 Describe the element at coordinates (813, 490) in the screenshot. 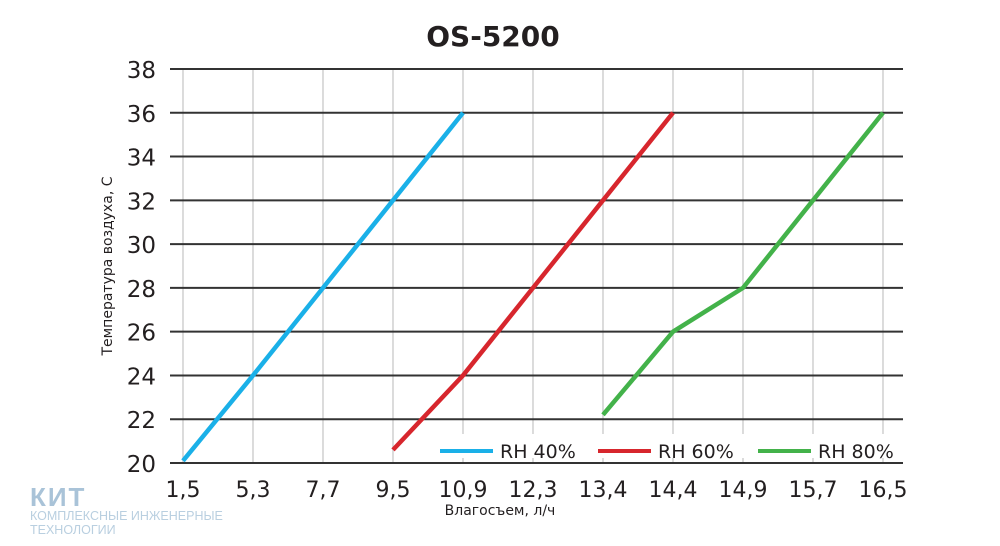

I see `x-tick-label: 15,7` at that location.